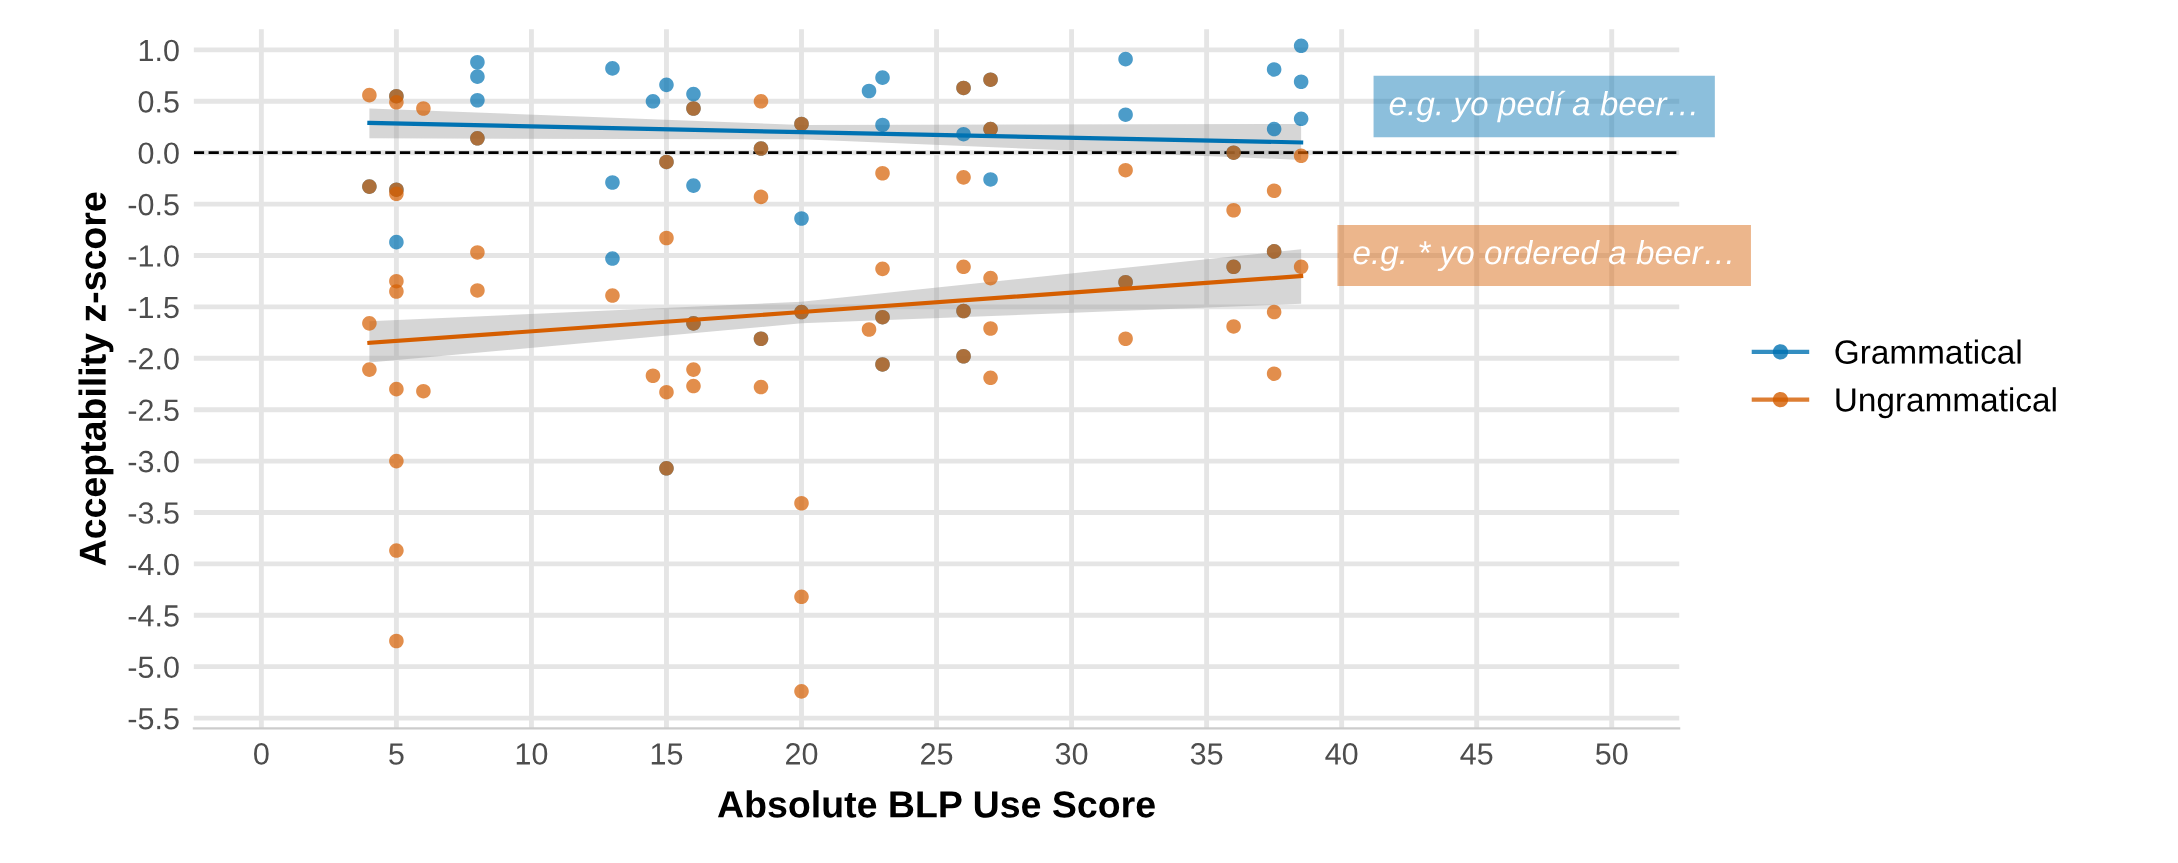 The width and height of the screenshot is (2178, 863). What do you see at coordinates (1206, 754) in the screenshot?
I see `x-tick-label: 35` at bounding box center [1206, 754].